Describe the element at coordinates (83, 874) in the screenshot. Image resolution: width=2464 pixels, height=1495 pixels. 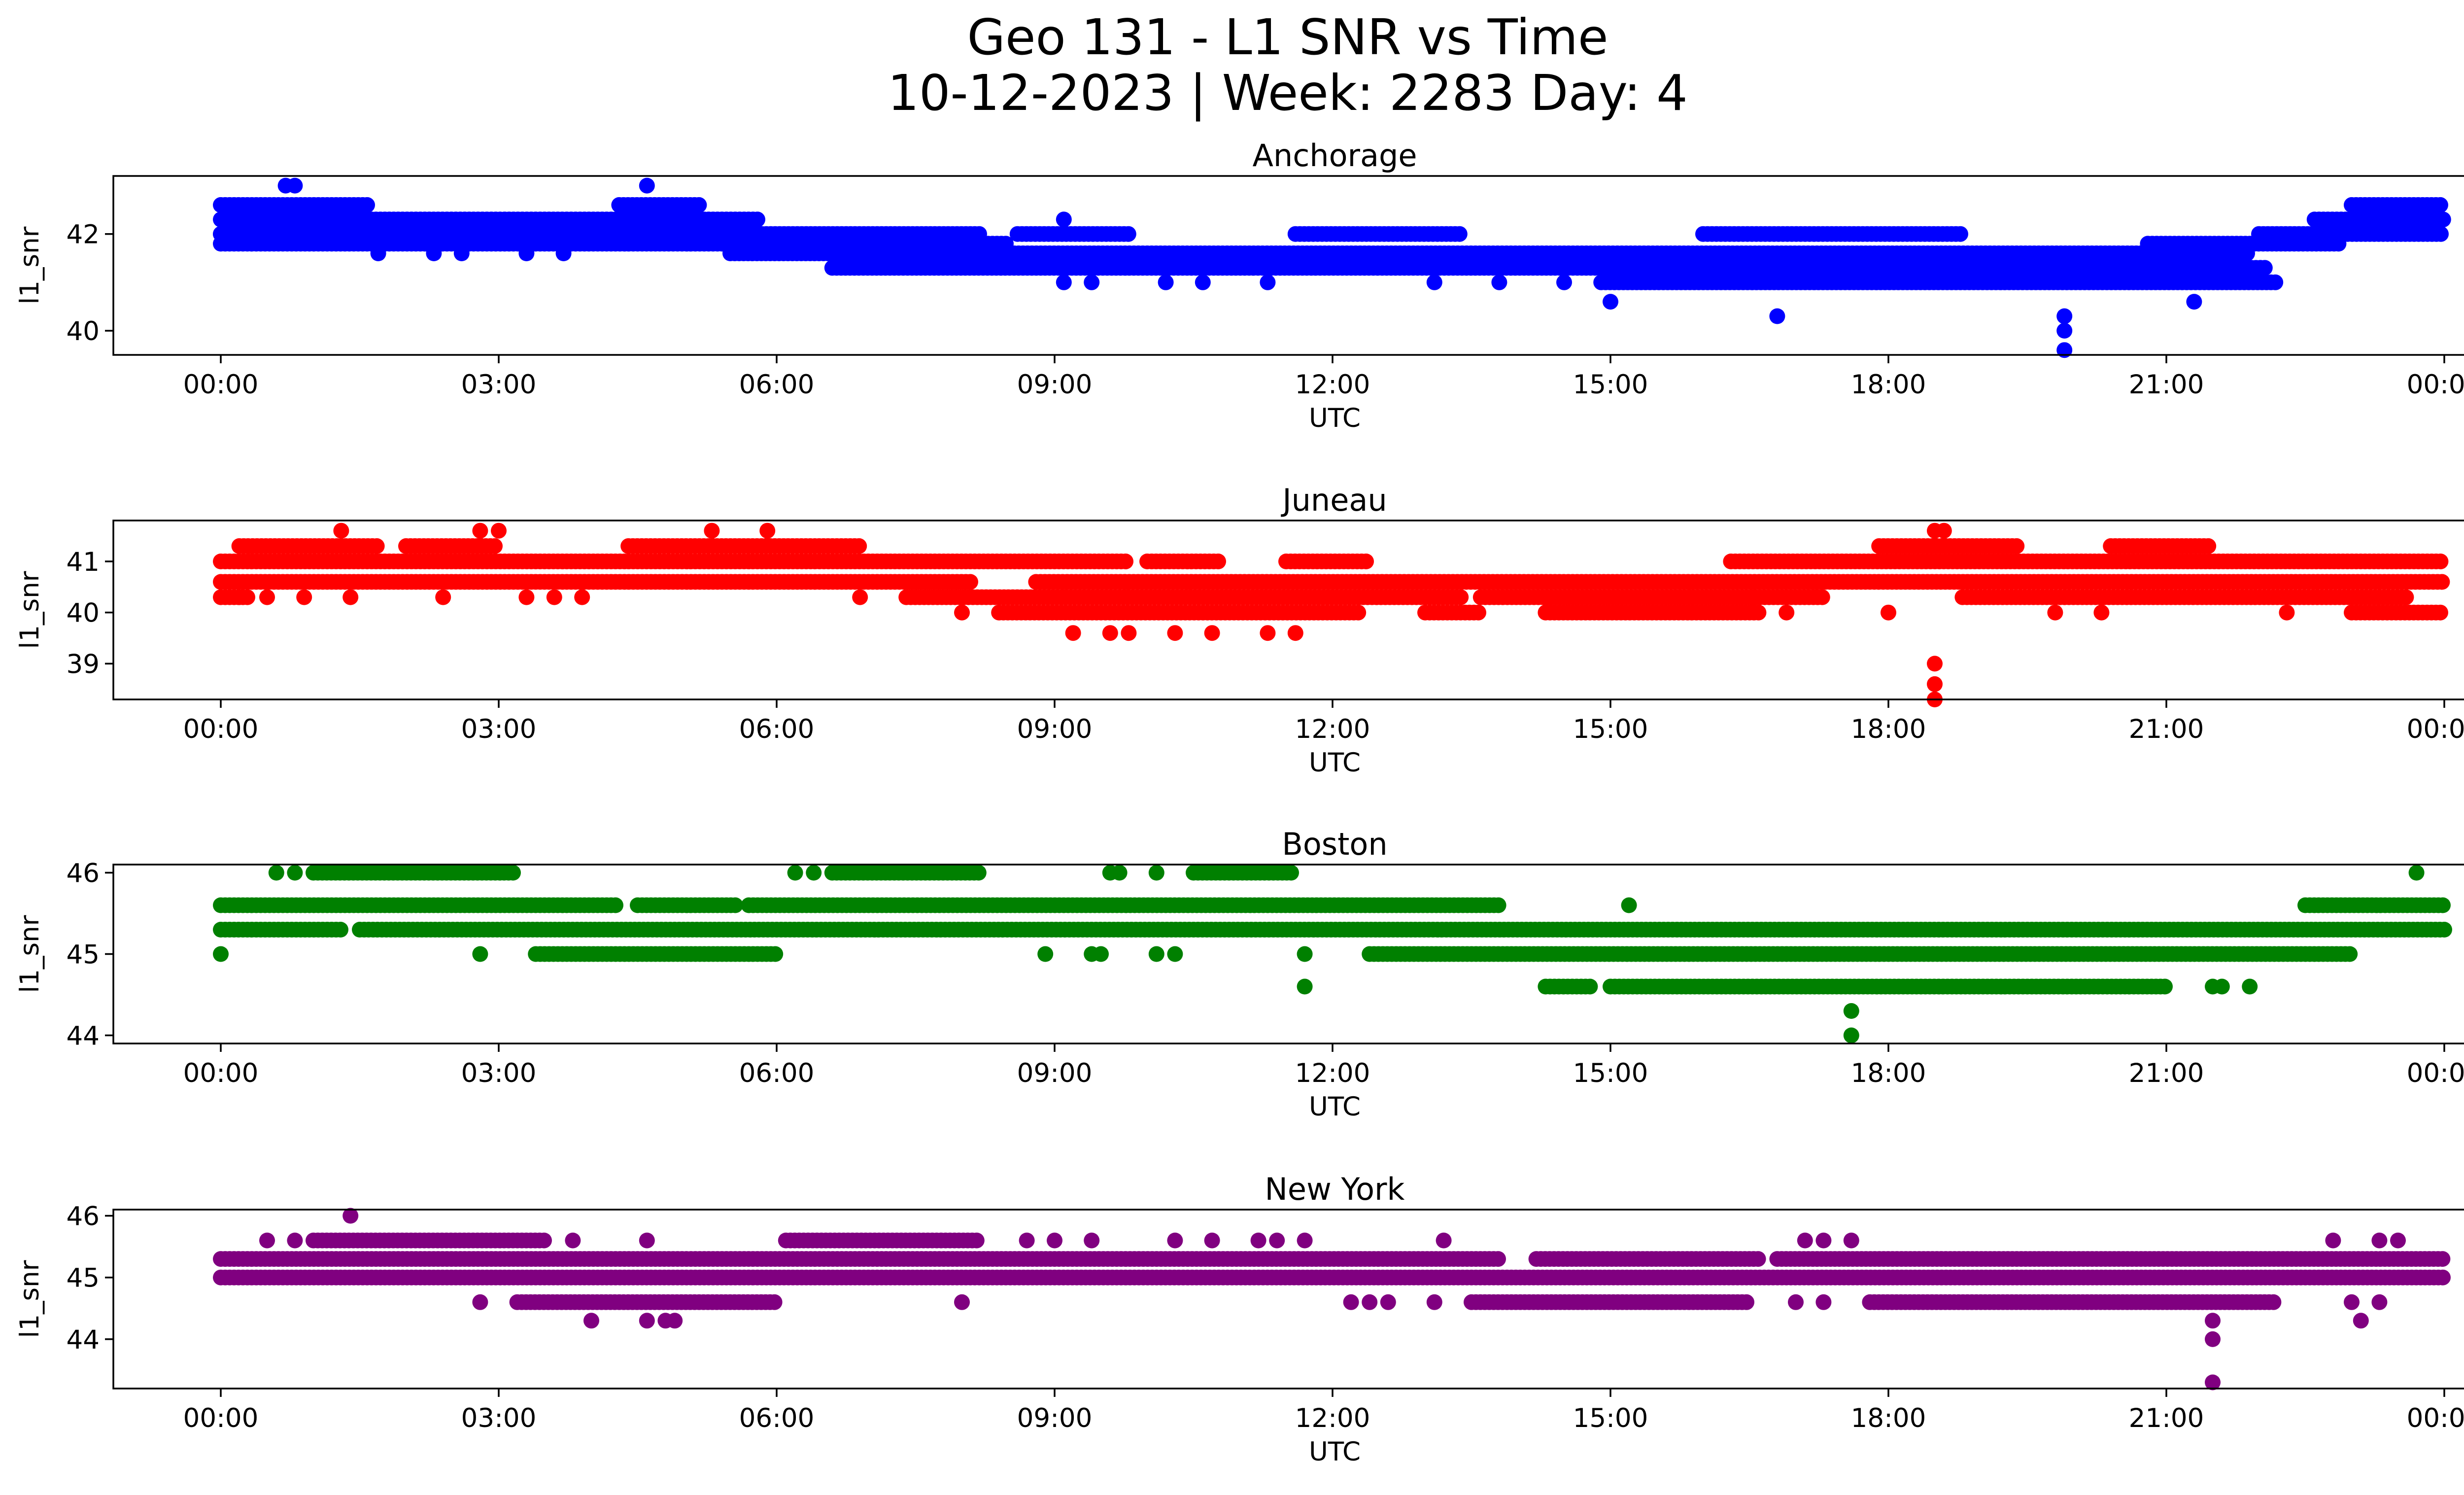
I see `y-tick-label: 46` at that location.